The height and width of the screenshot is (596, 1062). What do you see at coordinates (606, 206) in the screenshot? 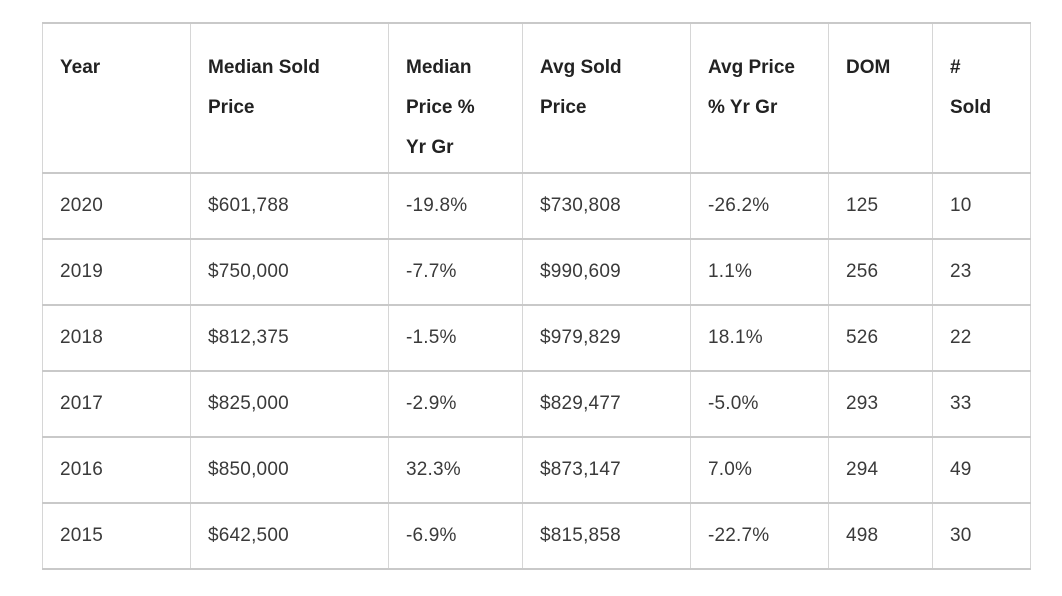
I see `cell-avg-sold-price: $730,808` at bounding box center [606, 206].